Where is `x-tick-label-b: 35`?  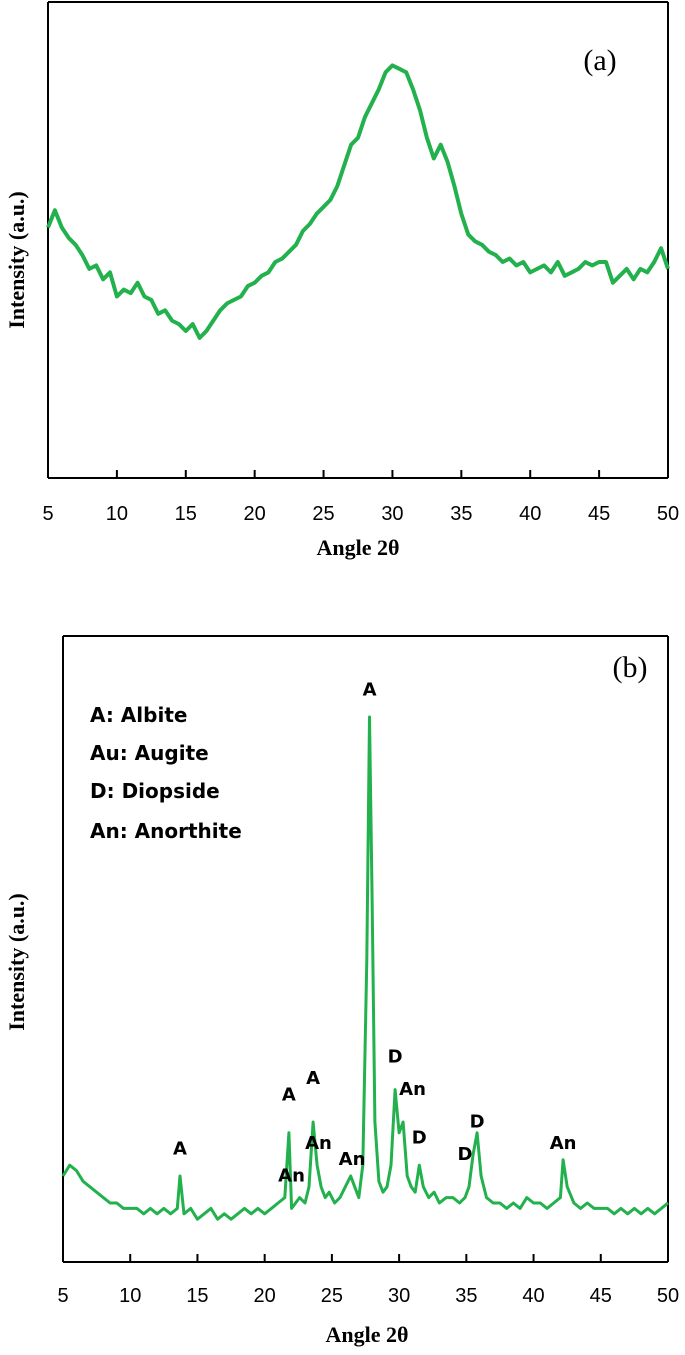
x-tick-label-b: 35 is located at coordinates (466, 1296).